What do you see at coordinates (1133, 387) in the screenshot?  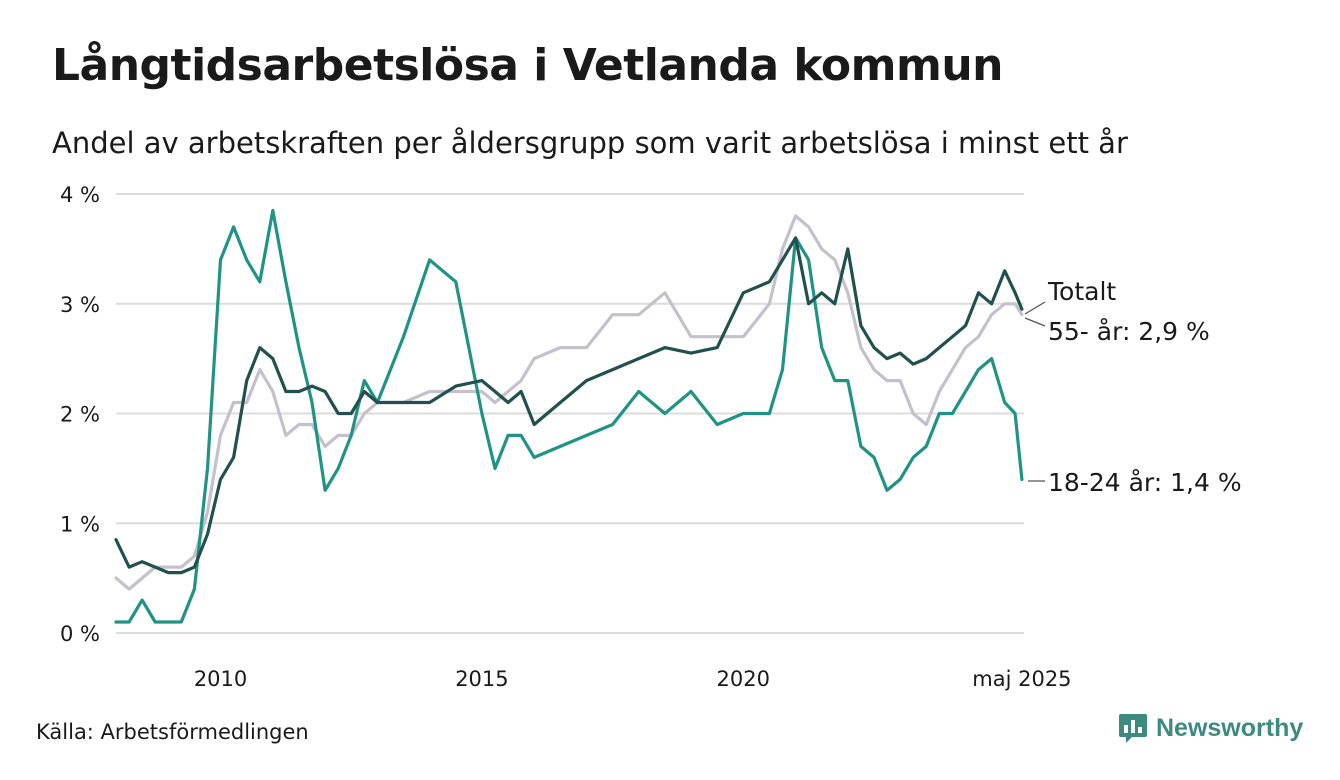 I see `series-end-labels: 55- år: 2,9 % 18-24 år: 1,4 % Totalt` at bounding box center [1133, 387].